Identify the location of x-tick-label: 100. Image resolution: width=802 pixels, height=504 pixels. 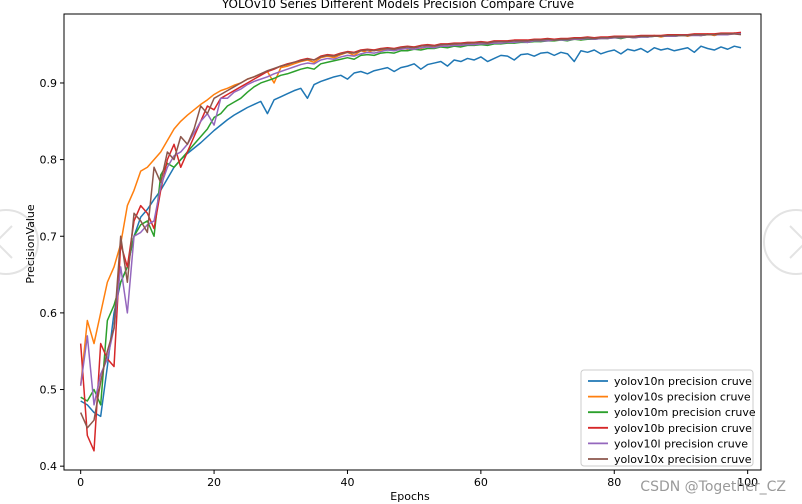
(747, 482).